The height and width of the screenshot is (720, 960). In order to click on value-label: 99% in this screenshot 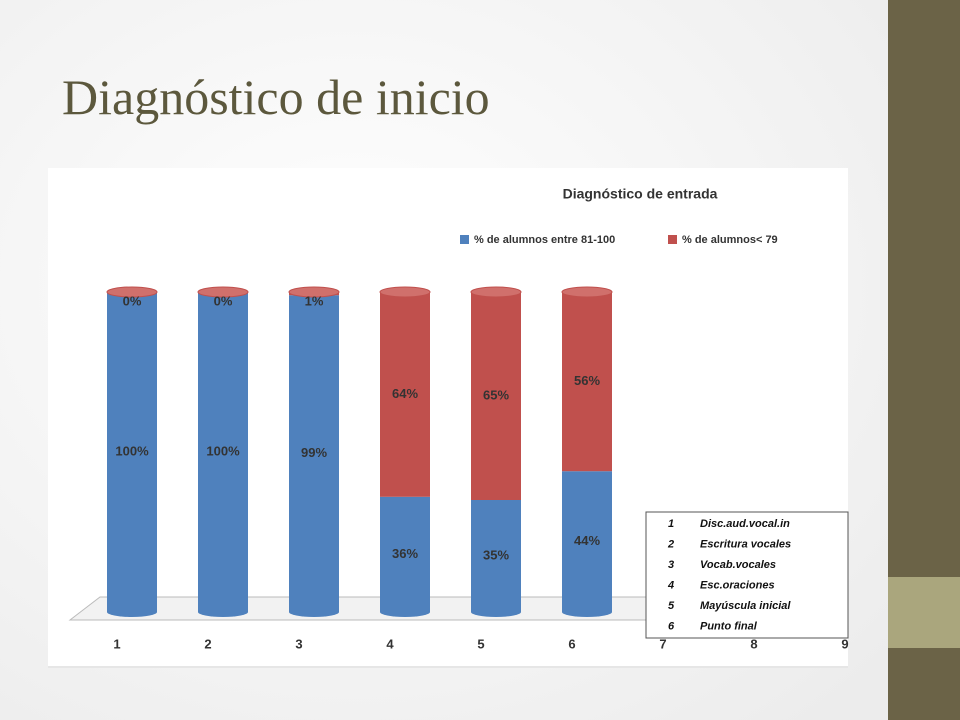, I will do `click(314, 452)`.